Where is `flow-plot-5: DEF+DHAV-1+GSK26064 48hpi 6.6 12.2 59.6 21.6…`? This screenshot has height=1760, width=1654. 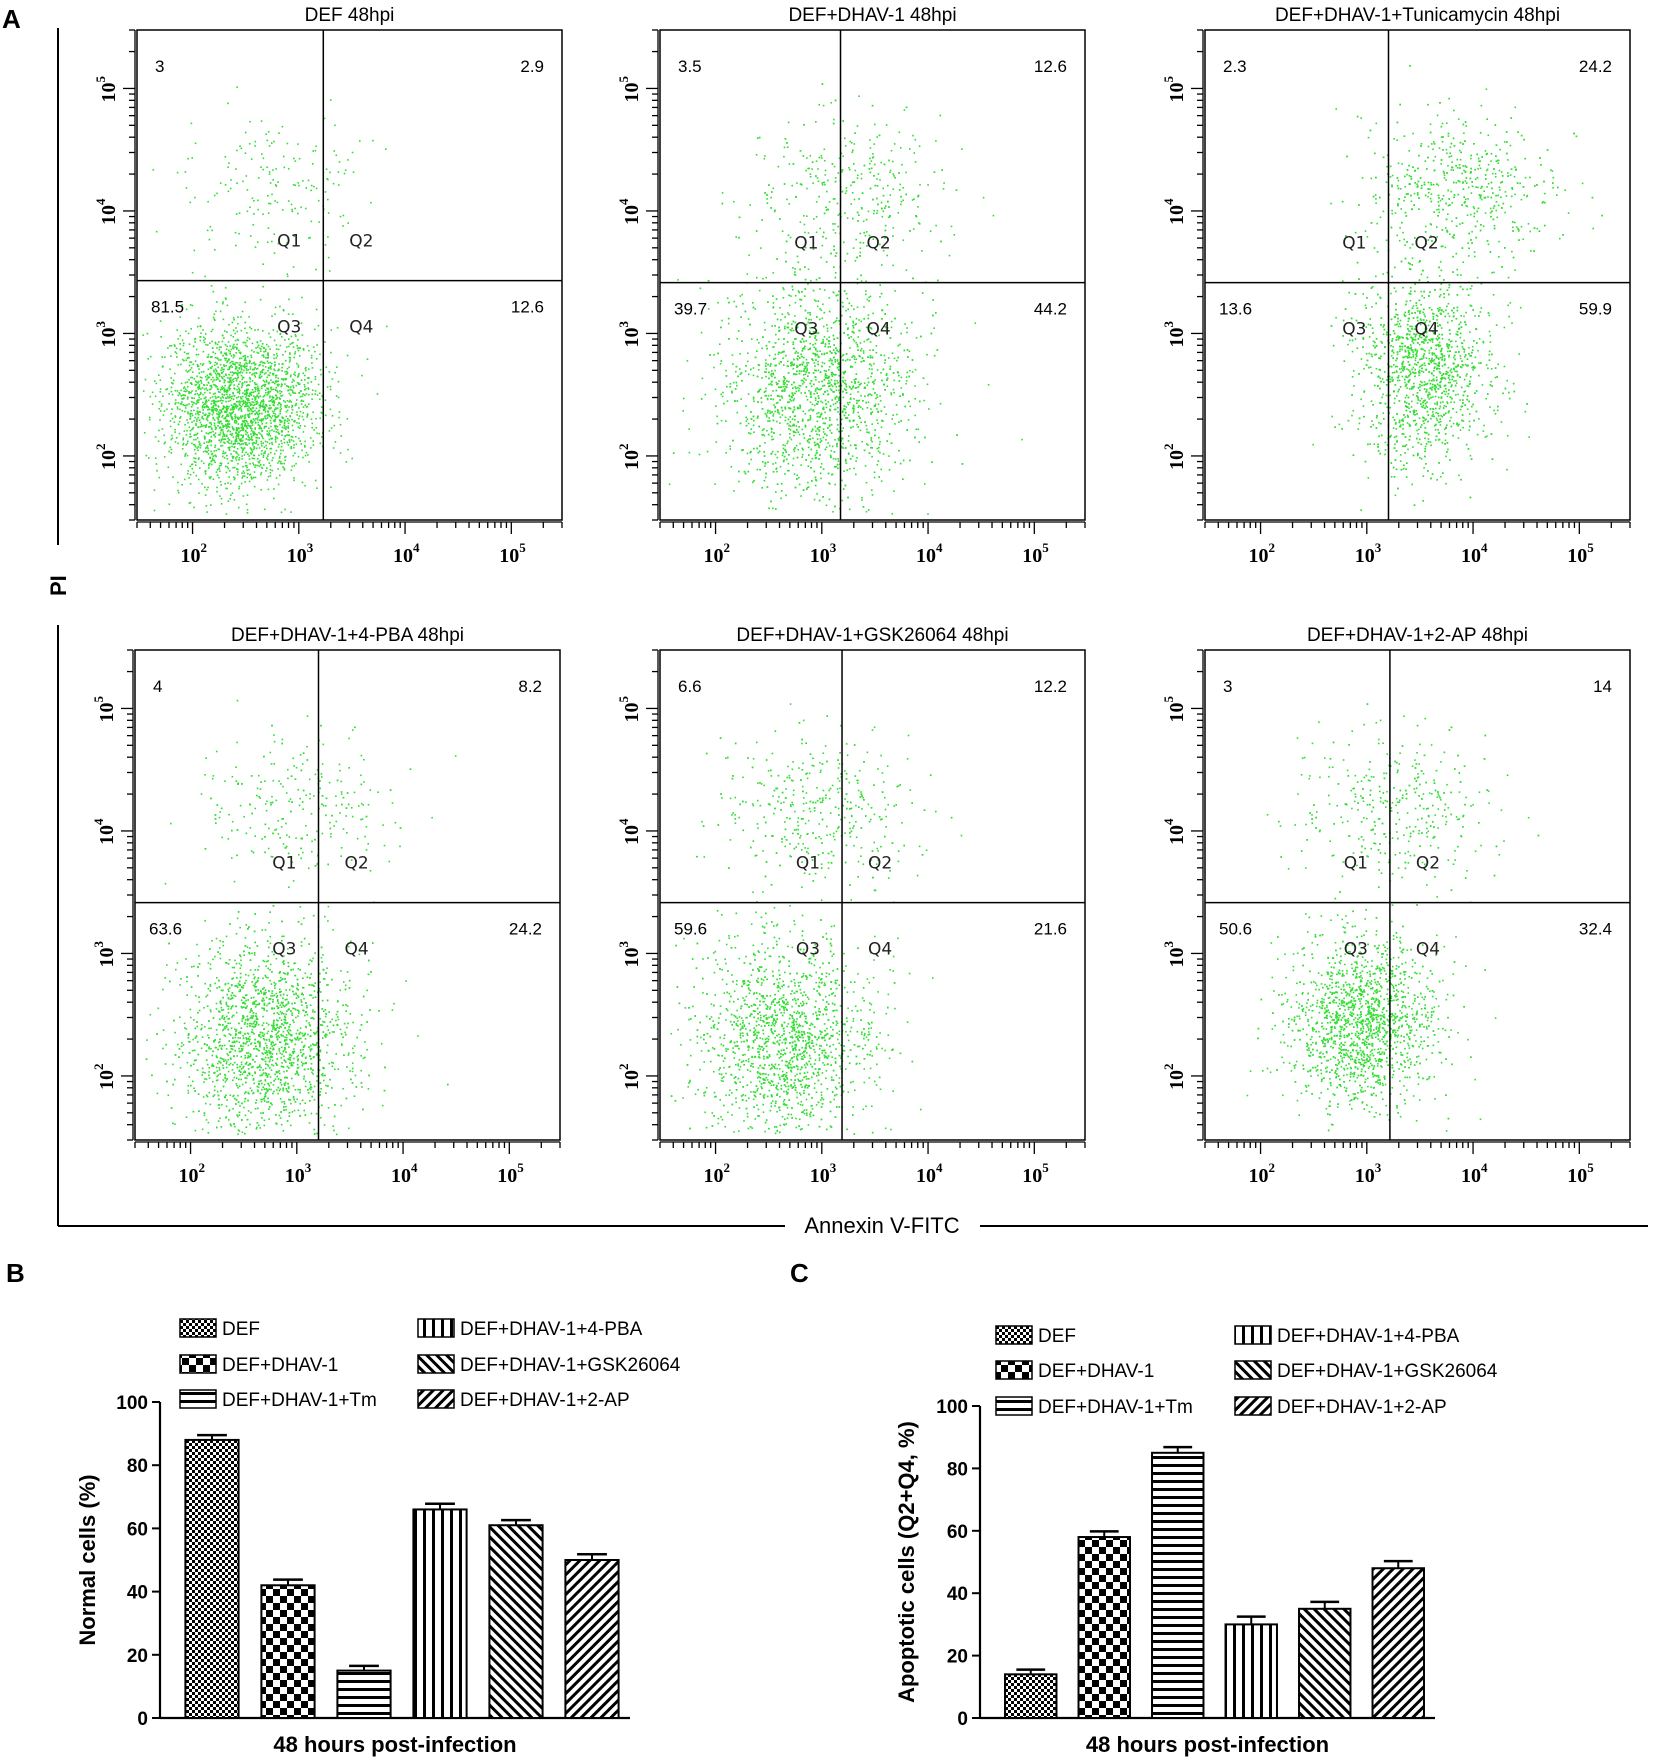 flow-plot-5: DEF+DHAV-1+GSK26064 48hpi 6.6 12.2 59.6 21.6… is located at coordinates (851, 906).